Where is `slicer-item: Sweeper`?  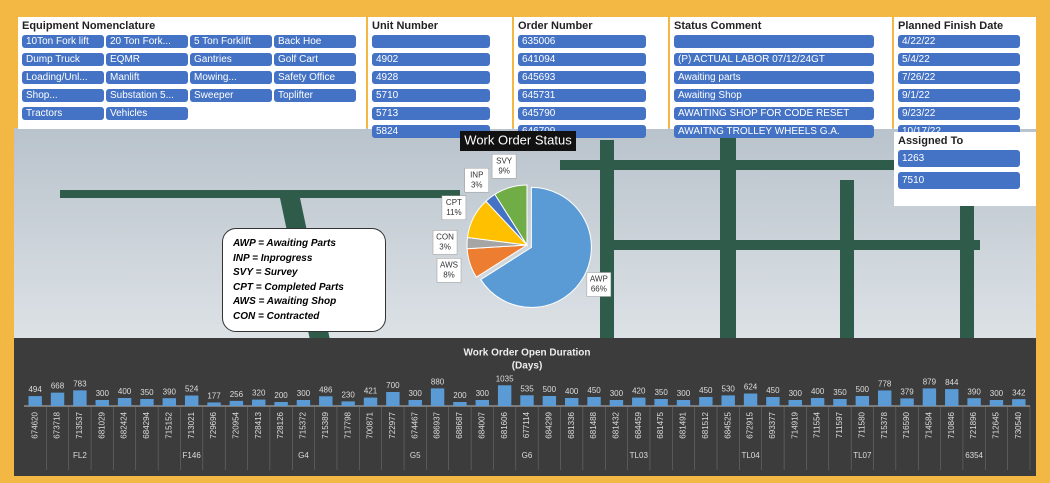 slicer-item: Sweeper is located at coordinates (231, 95).